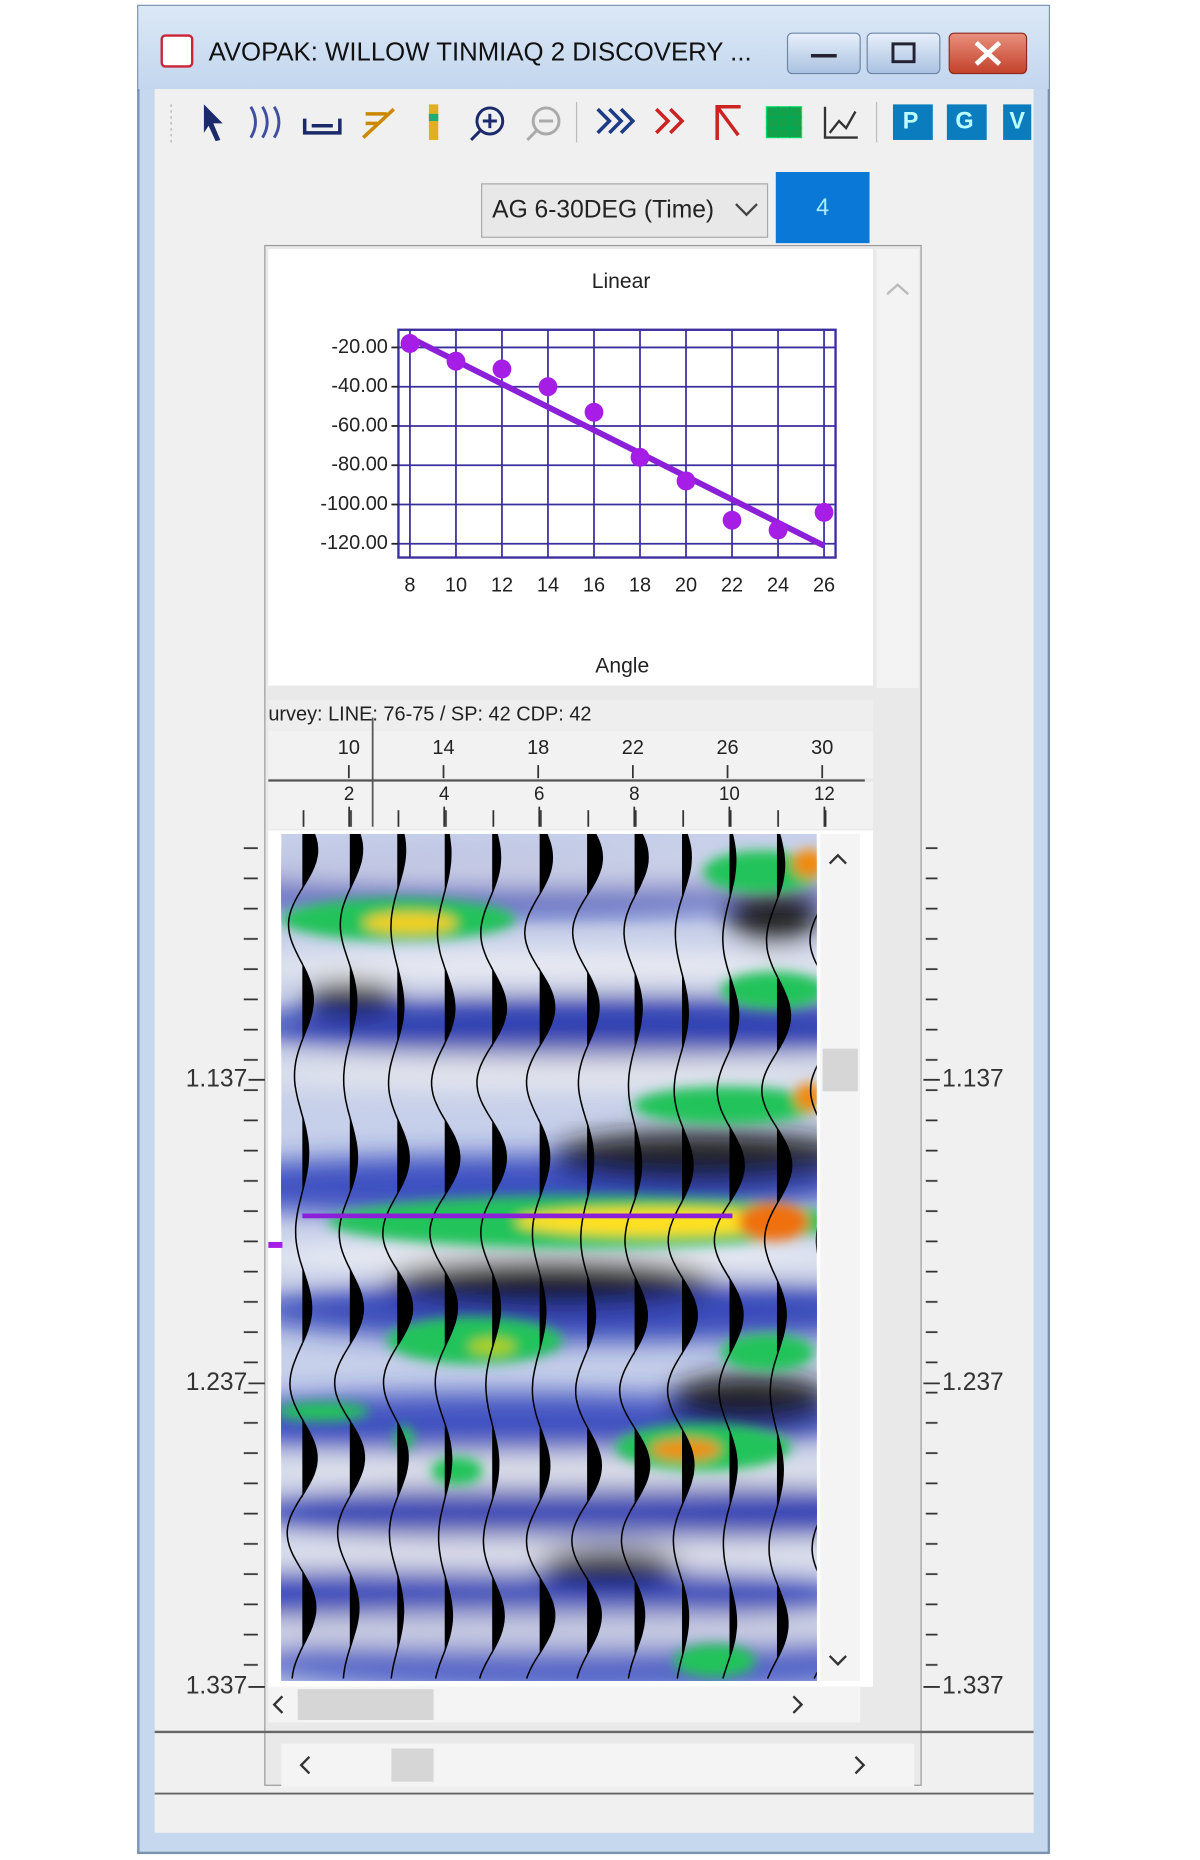  Describe the element at coordinates (217, 1382) in the screenshot. I see `time-tick-label-left: 1.237` at that location.